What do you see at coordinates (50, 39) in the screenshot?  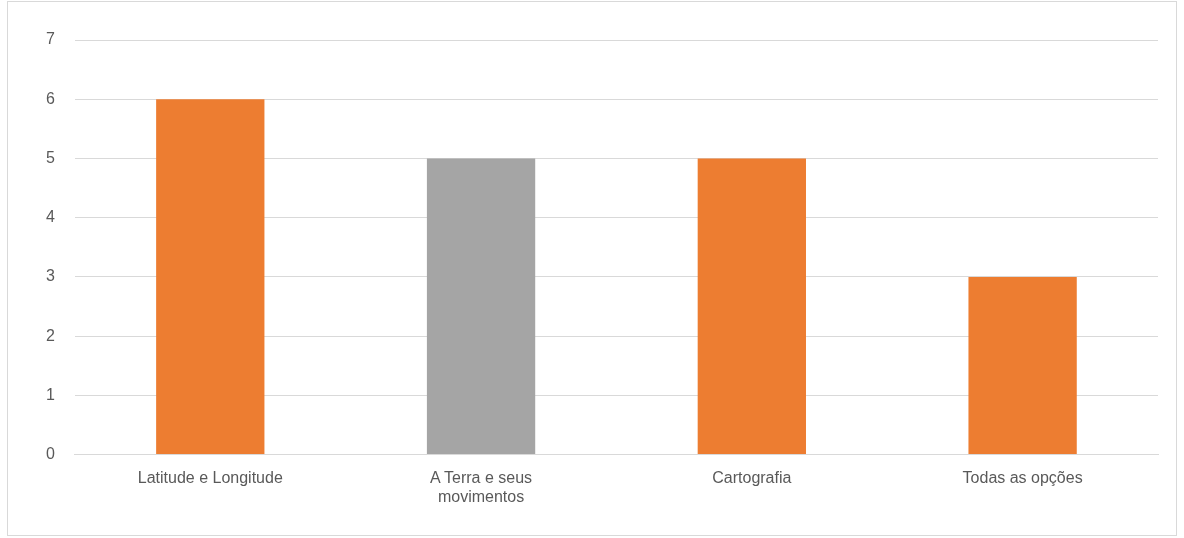 I see `y-tick-label: 7` at bounding box center [50, 39].